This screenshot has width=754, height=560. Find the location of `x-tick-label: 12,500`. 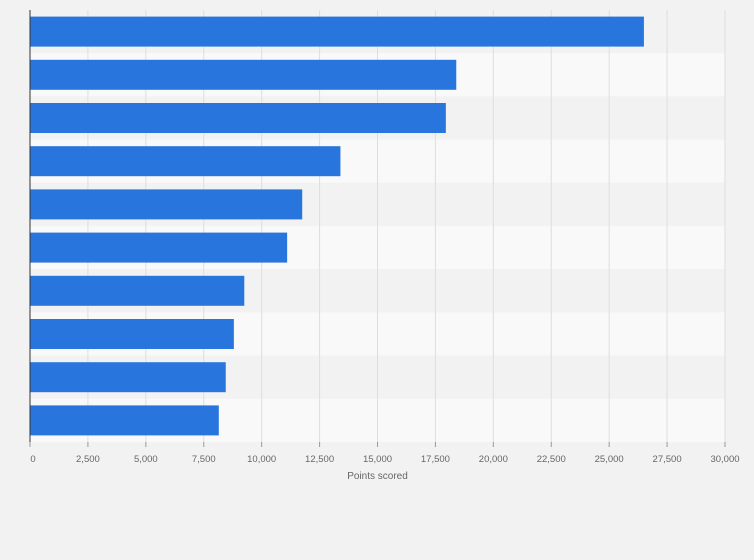

x-tick-label: 12,500 is located at coordinates (319, 459).